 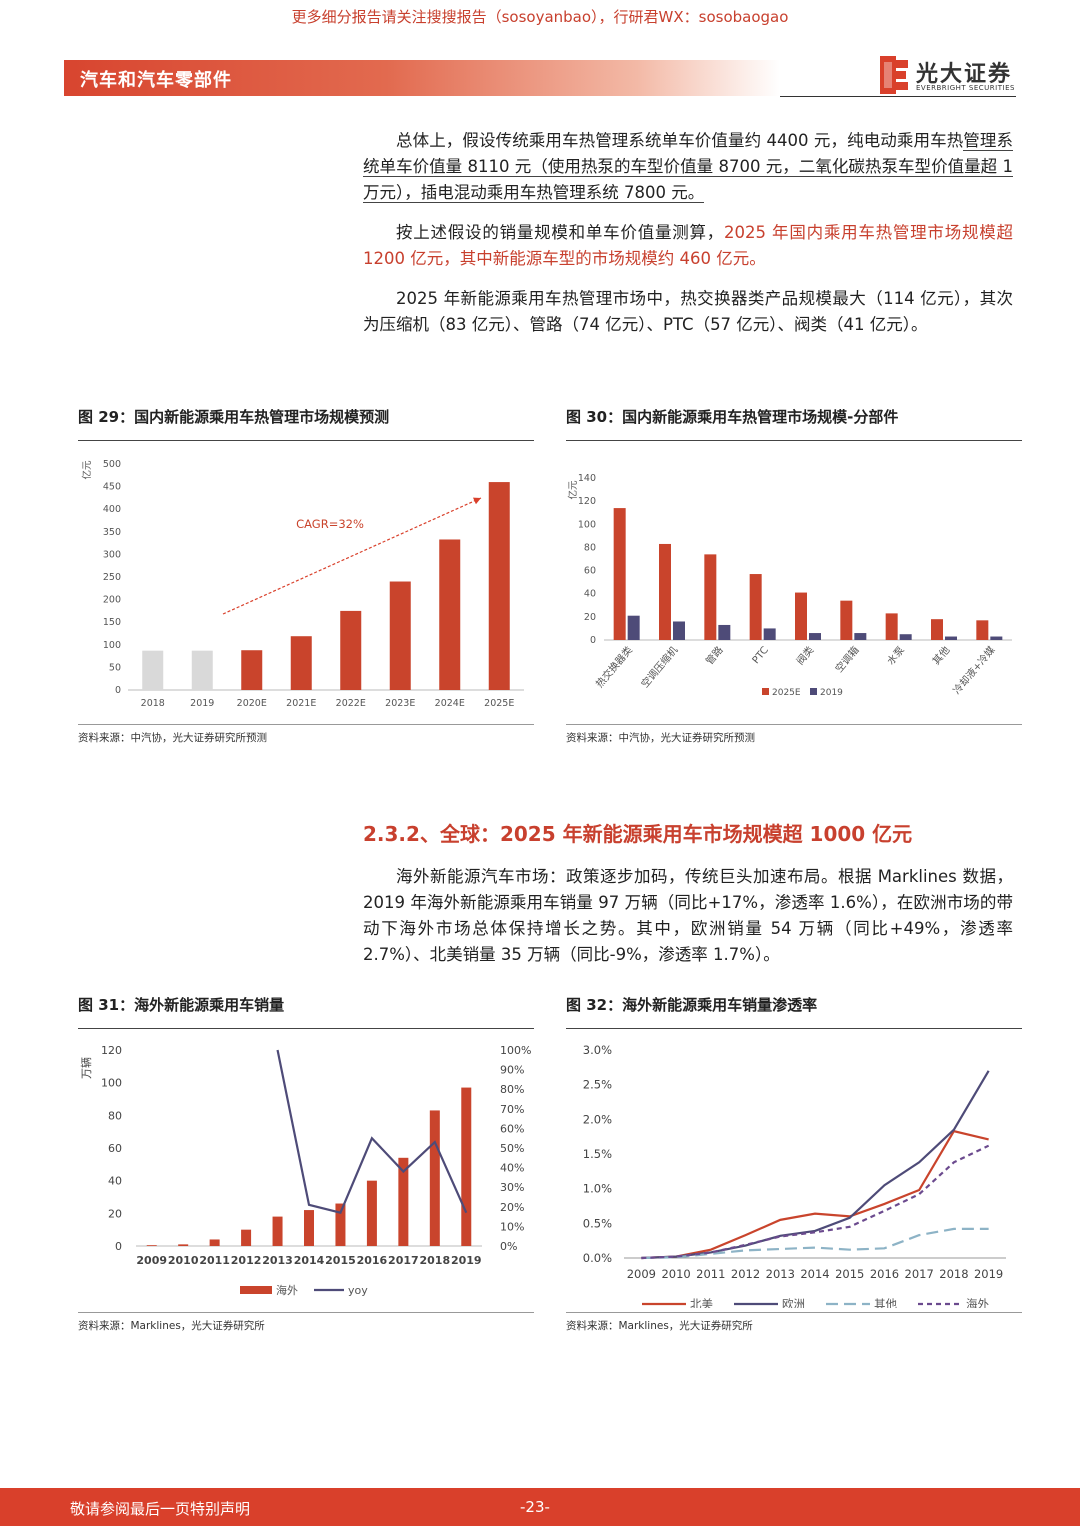 I want to click on fig29-ytick-label: 150, so click(x=112, y=622).